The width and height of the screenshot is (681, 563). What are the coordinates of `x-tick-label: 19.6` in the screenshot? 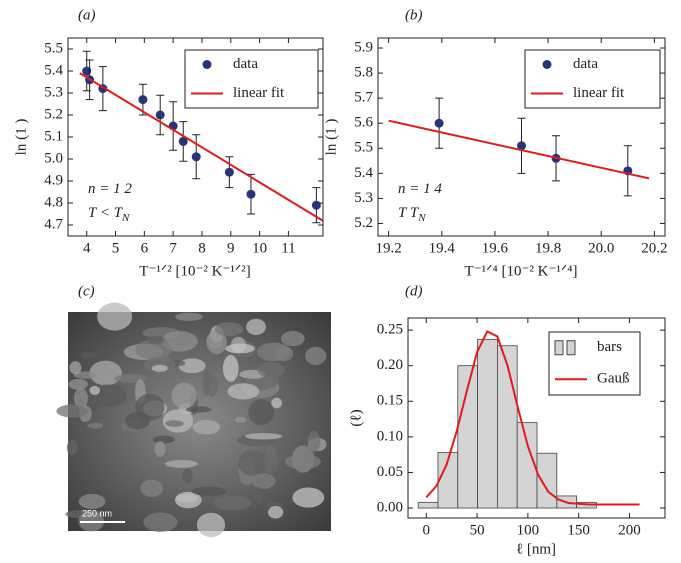 It's located at (495, 248).